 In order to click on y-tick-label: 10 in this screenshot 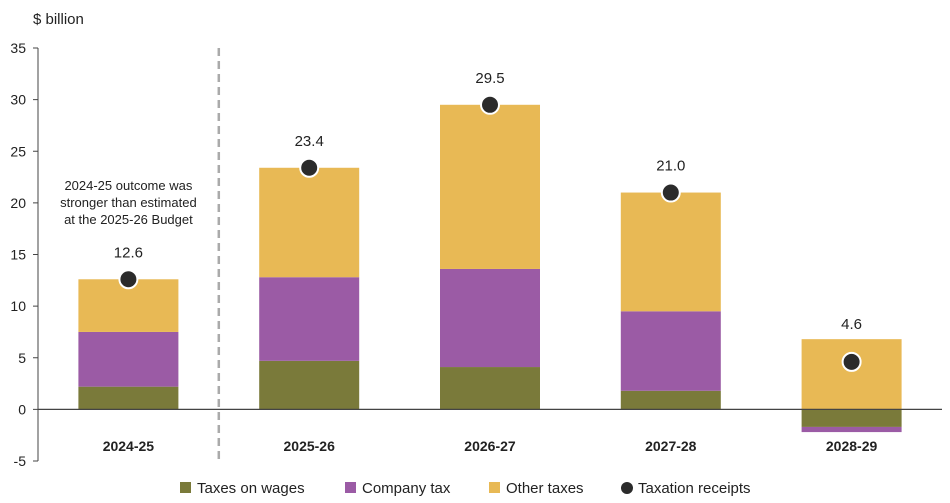, I will do `click(18, 306)`.